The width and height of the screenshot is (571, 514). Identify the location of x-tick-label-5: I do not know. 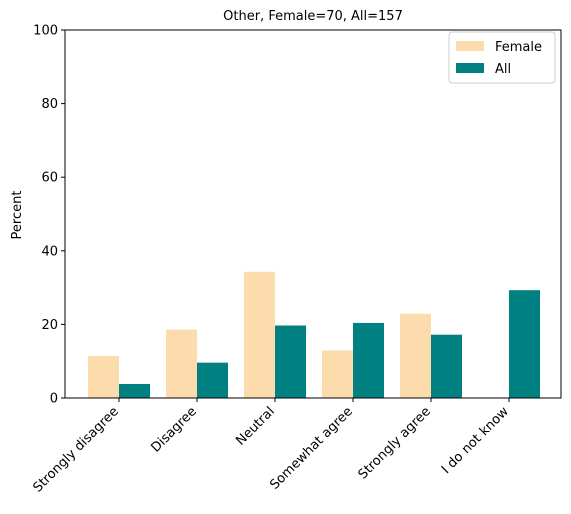
(475, 440).